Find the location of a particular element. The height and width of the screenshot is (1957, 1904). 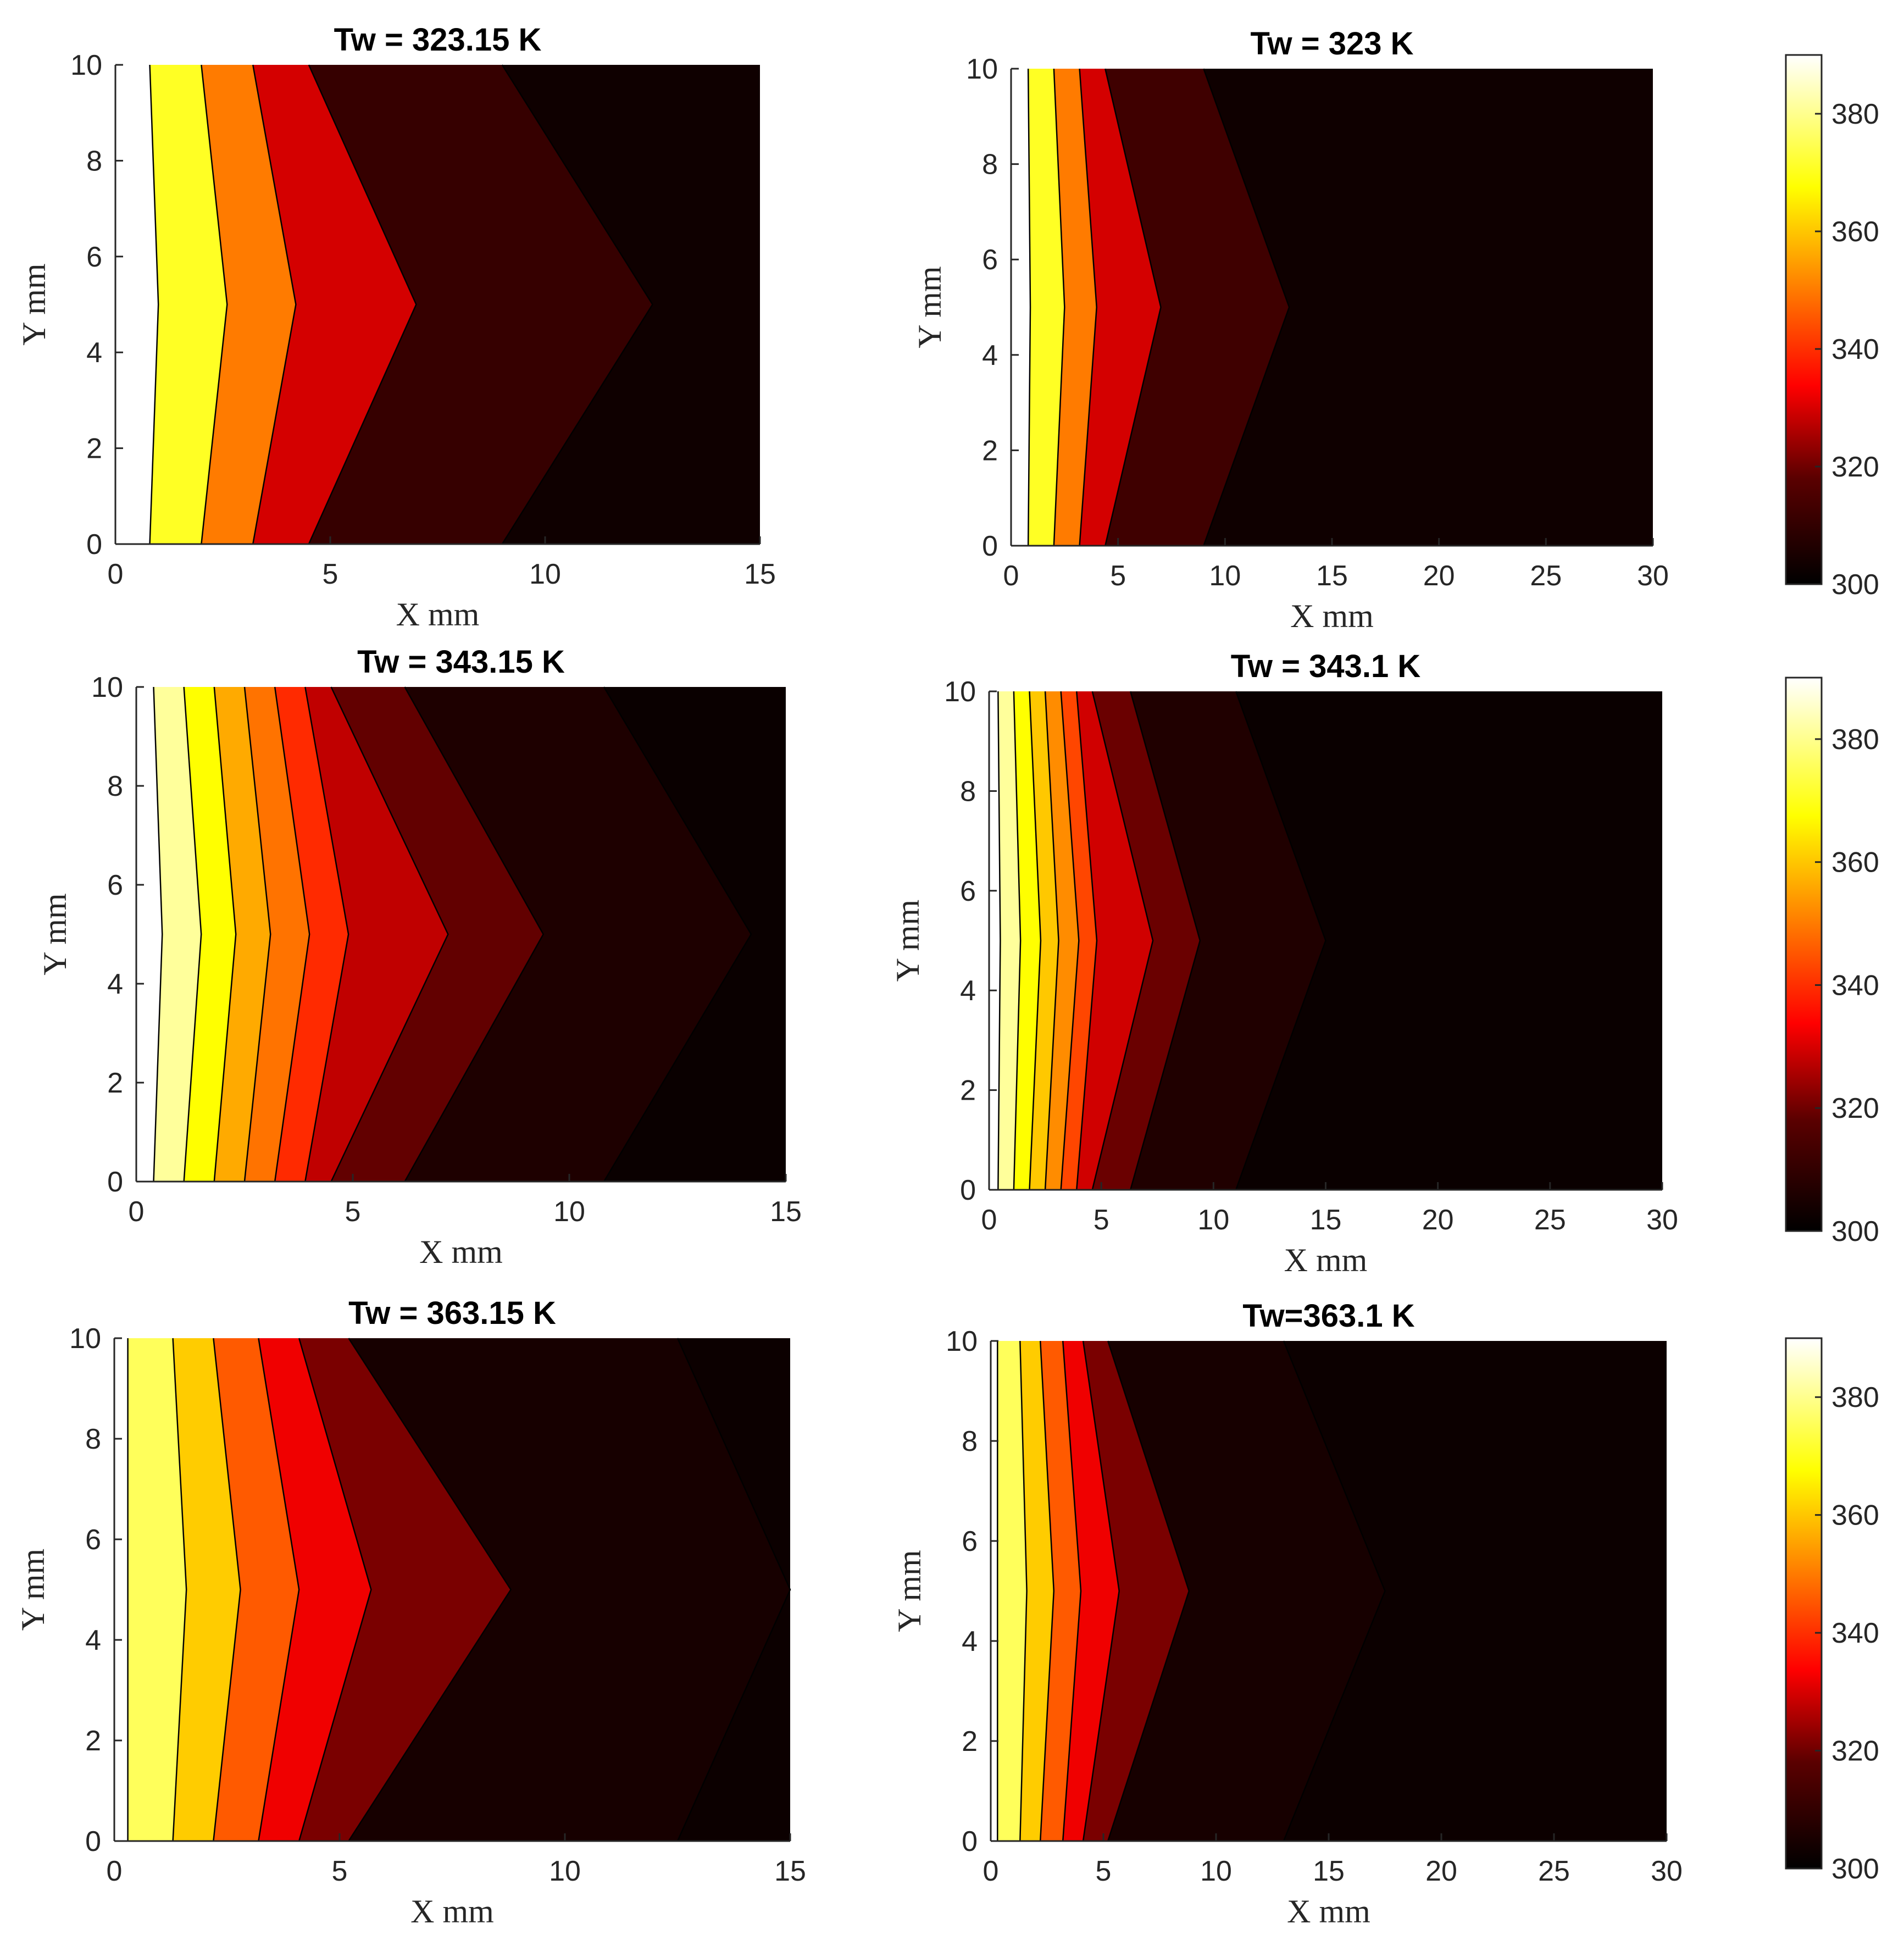

panel-title: Tw = 363.15 K is located at coordinates (452, 1313).